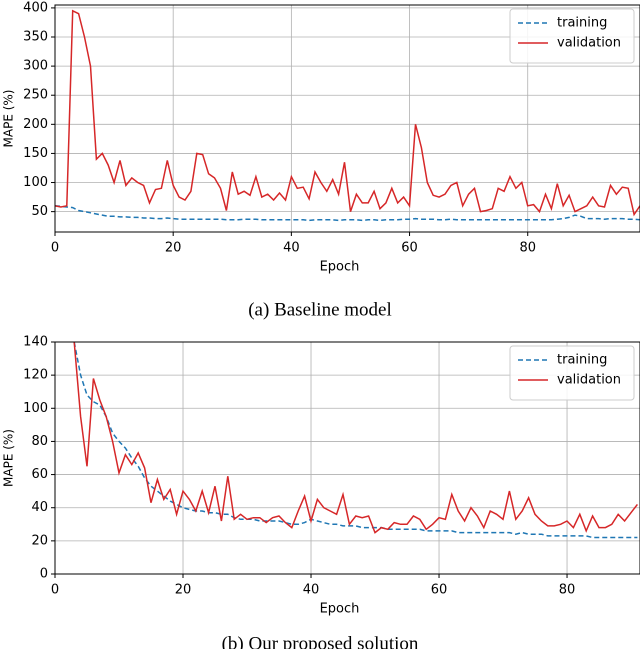  Describe the element at coordinates (320, 309) in the screenshot. I see `caption: (a) Baseline model` at that location.